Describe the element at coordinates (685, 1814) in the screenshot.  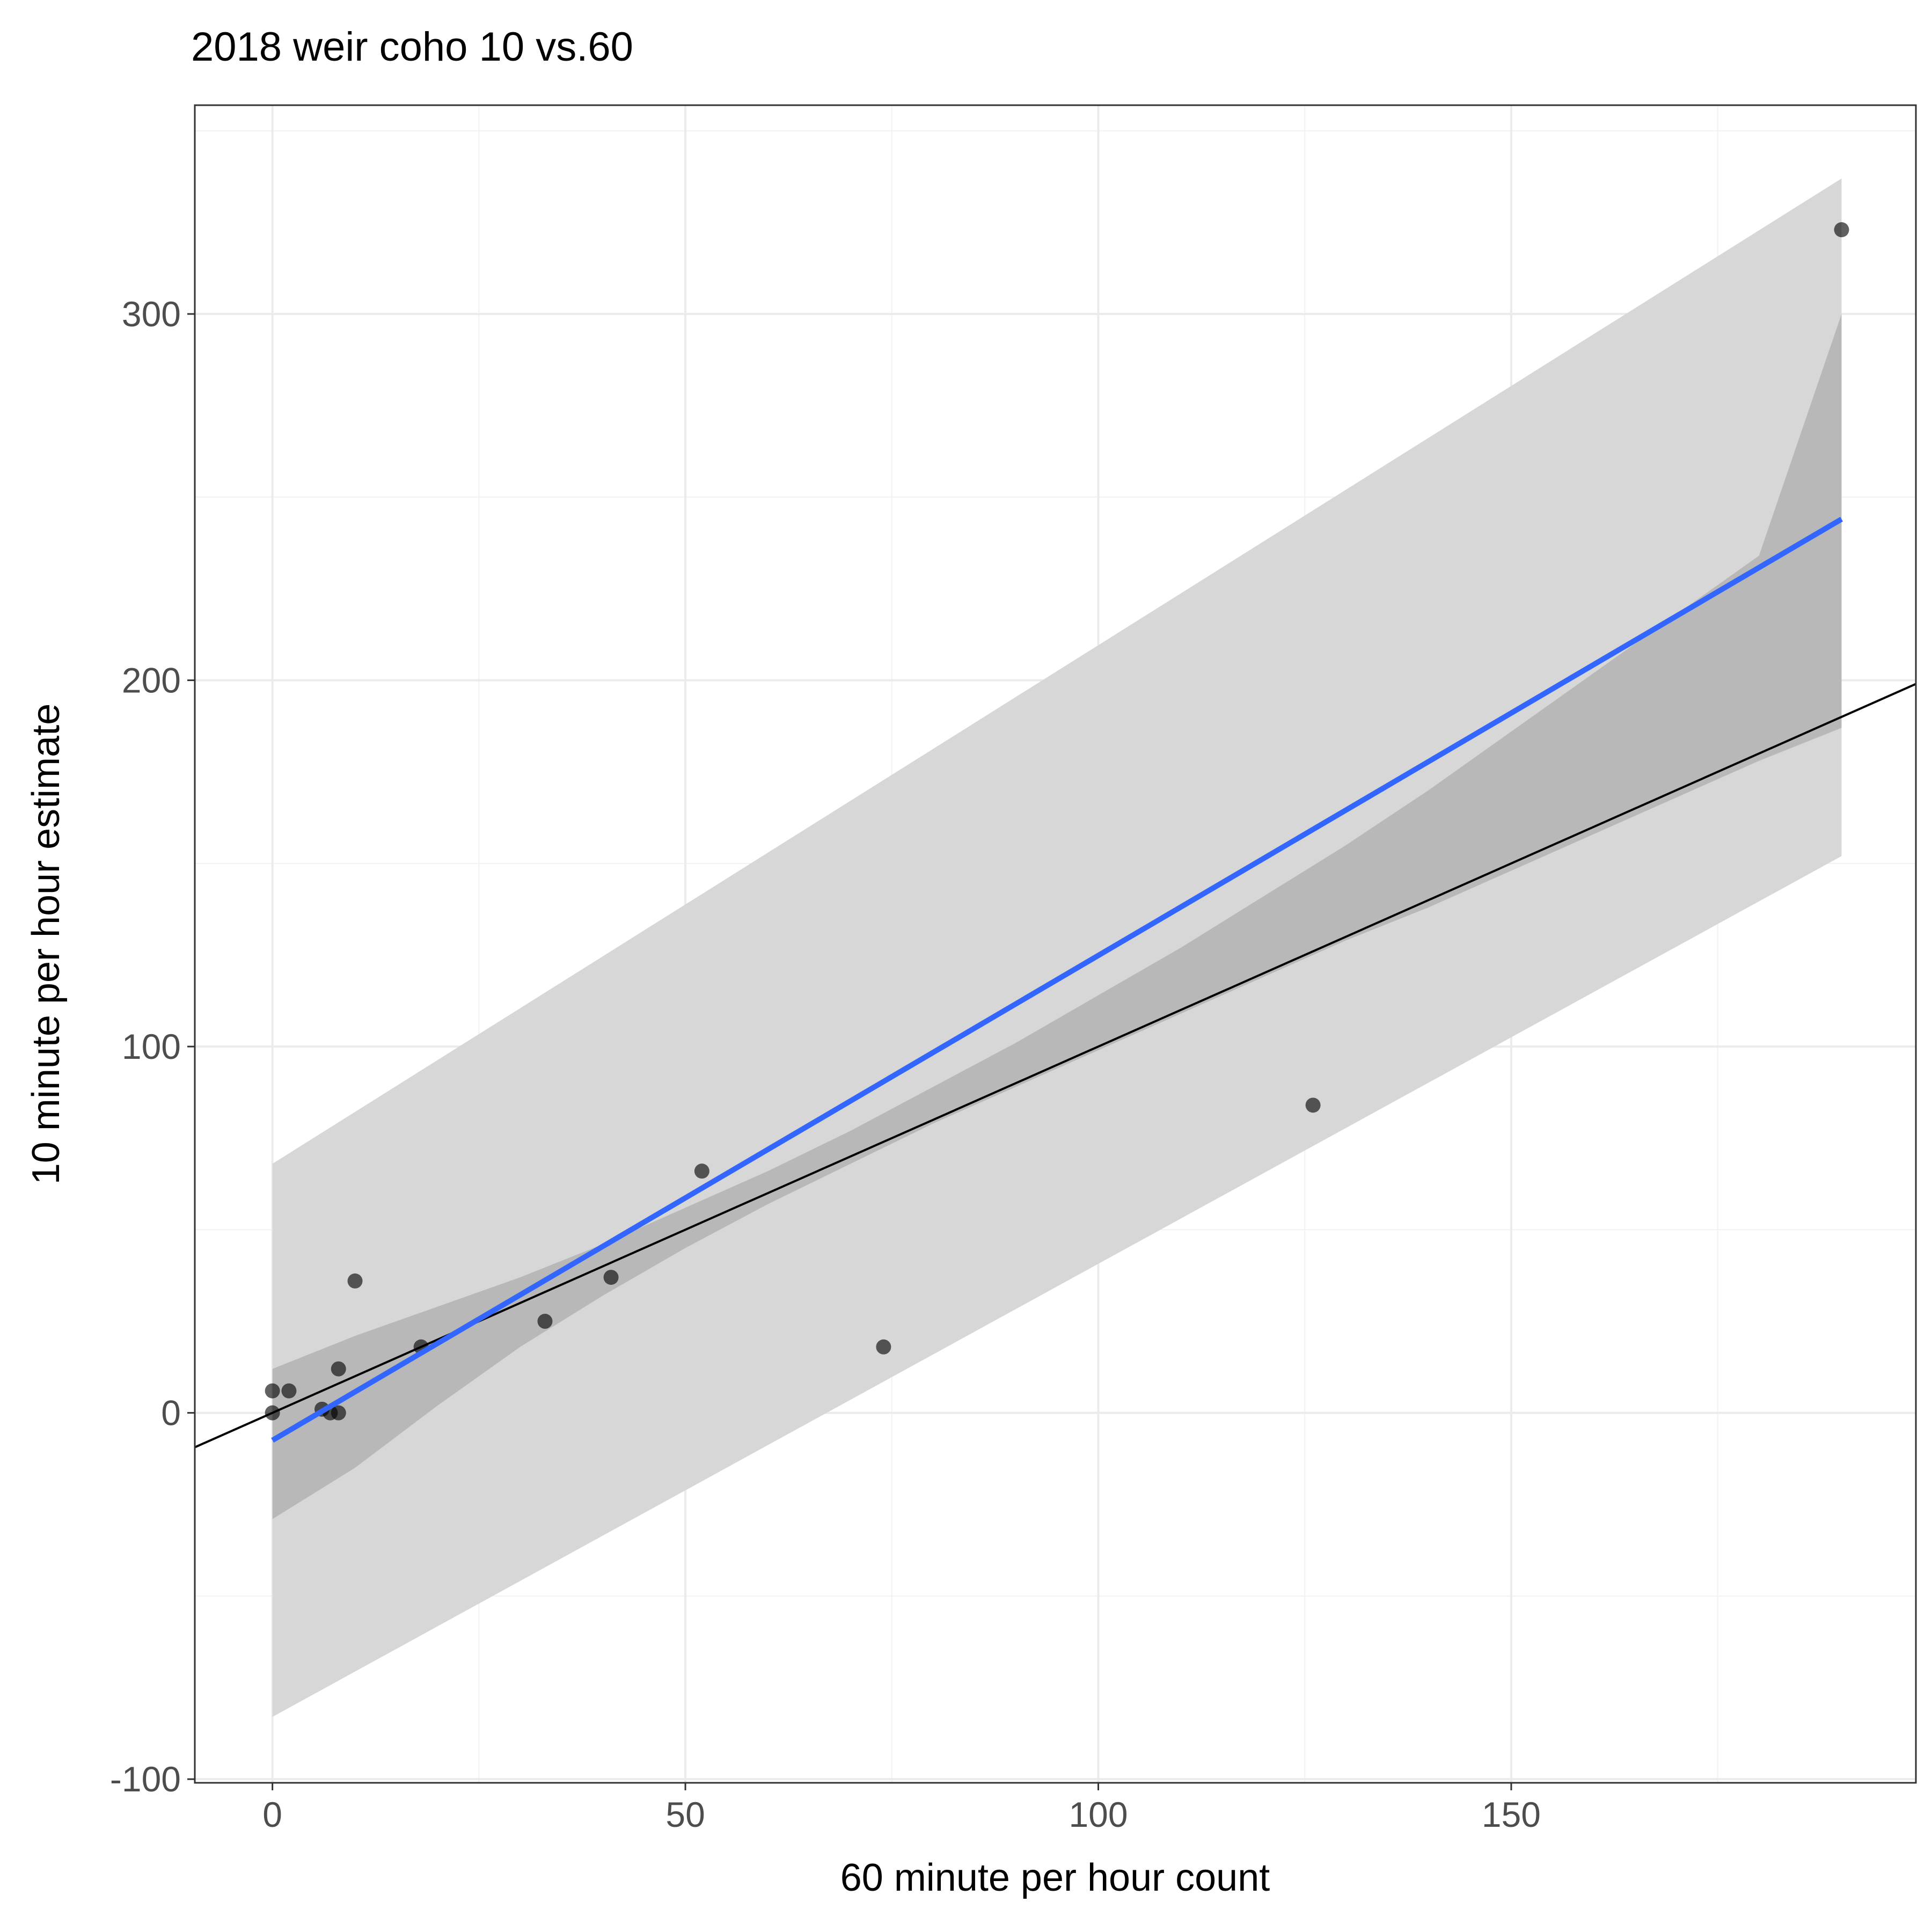
I see `x-tick-label: 50` at that location.